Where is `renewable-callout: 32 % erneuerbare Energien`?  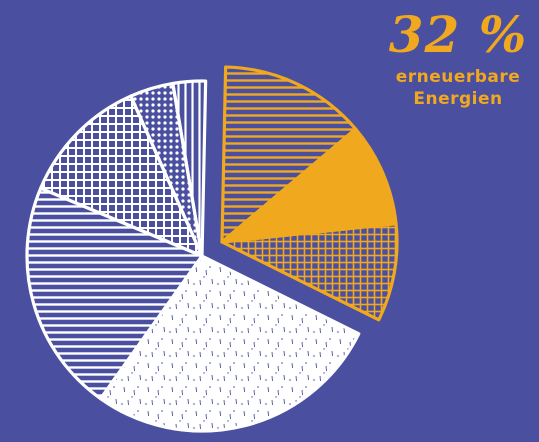 renewable-callout: 32 % erneuerbare Energien is located at coordinates (458, 57).